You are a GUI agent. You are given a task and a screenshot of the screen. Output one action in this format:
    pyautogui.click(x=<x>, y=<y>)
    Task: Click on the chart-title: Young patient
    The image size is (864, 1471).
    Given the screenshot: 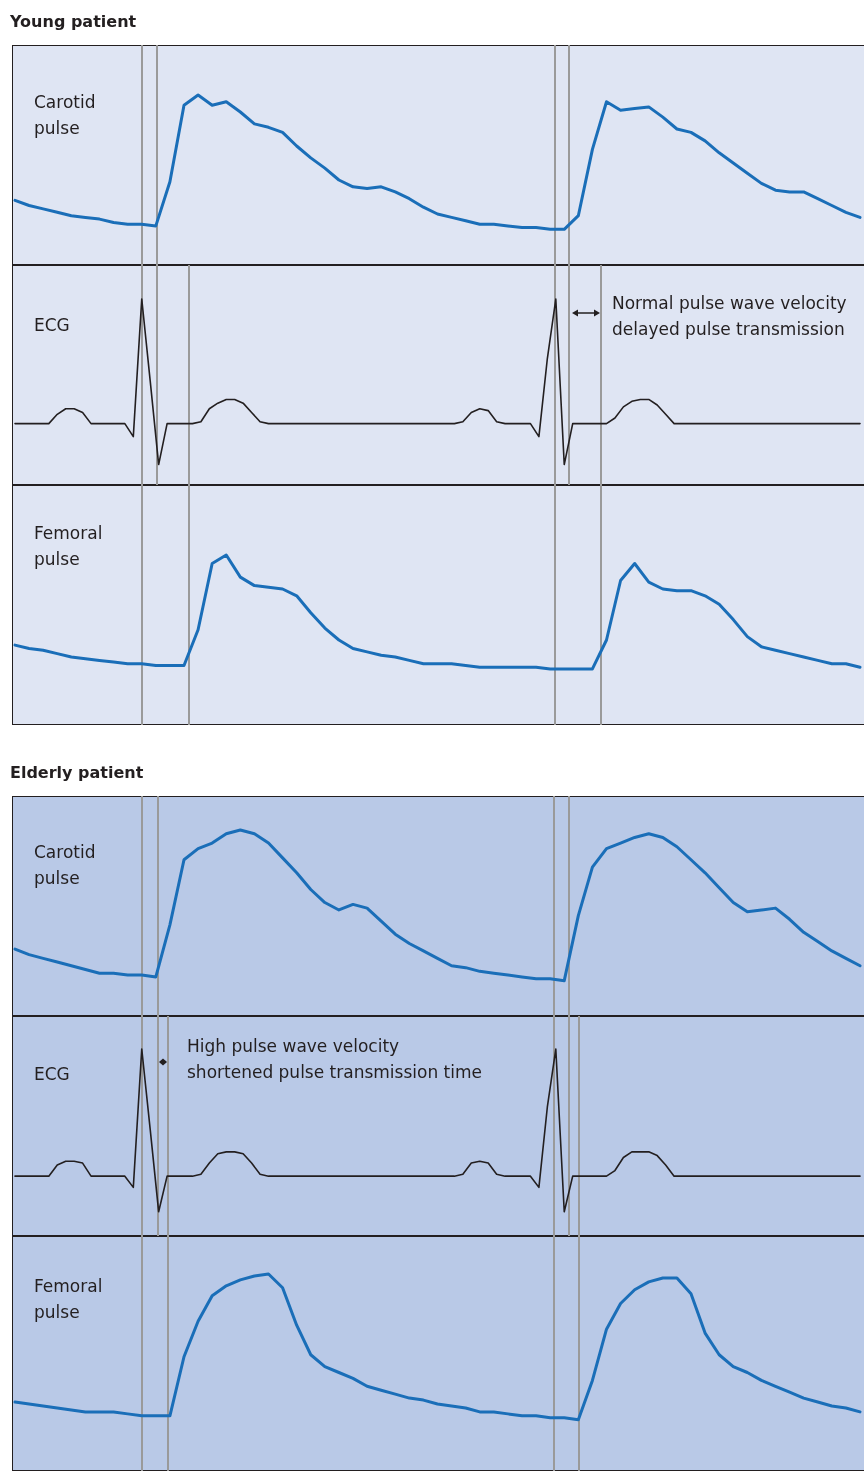 What is the action you would take?
    pyautogui.click(x=73, y=21)
    